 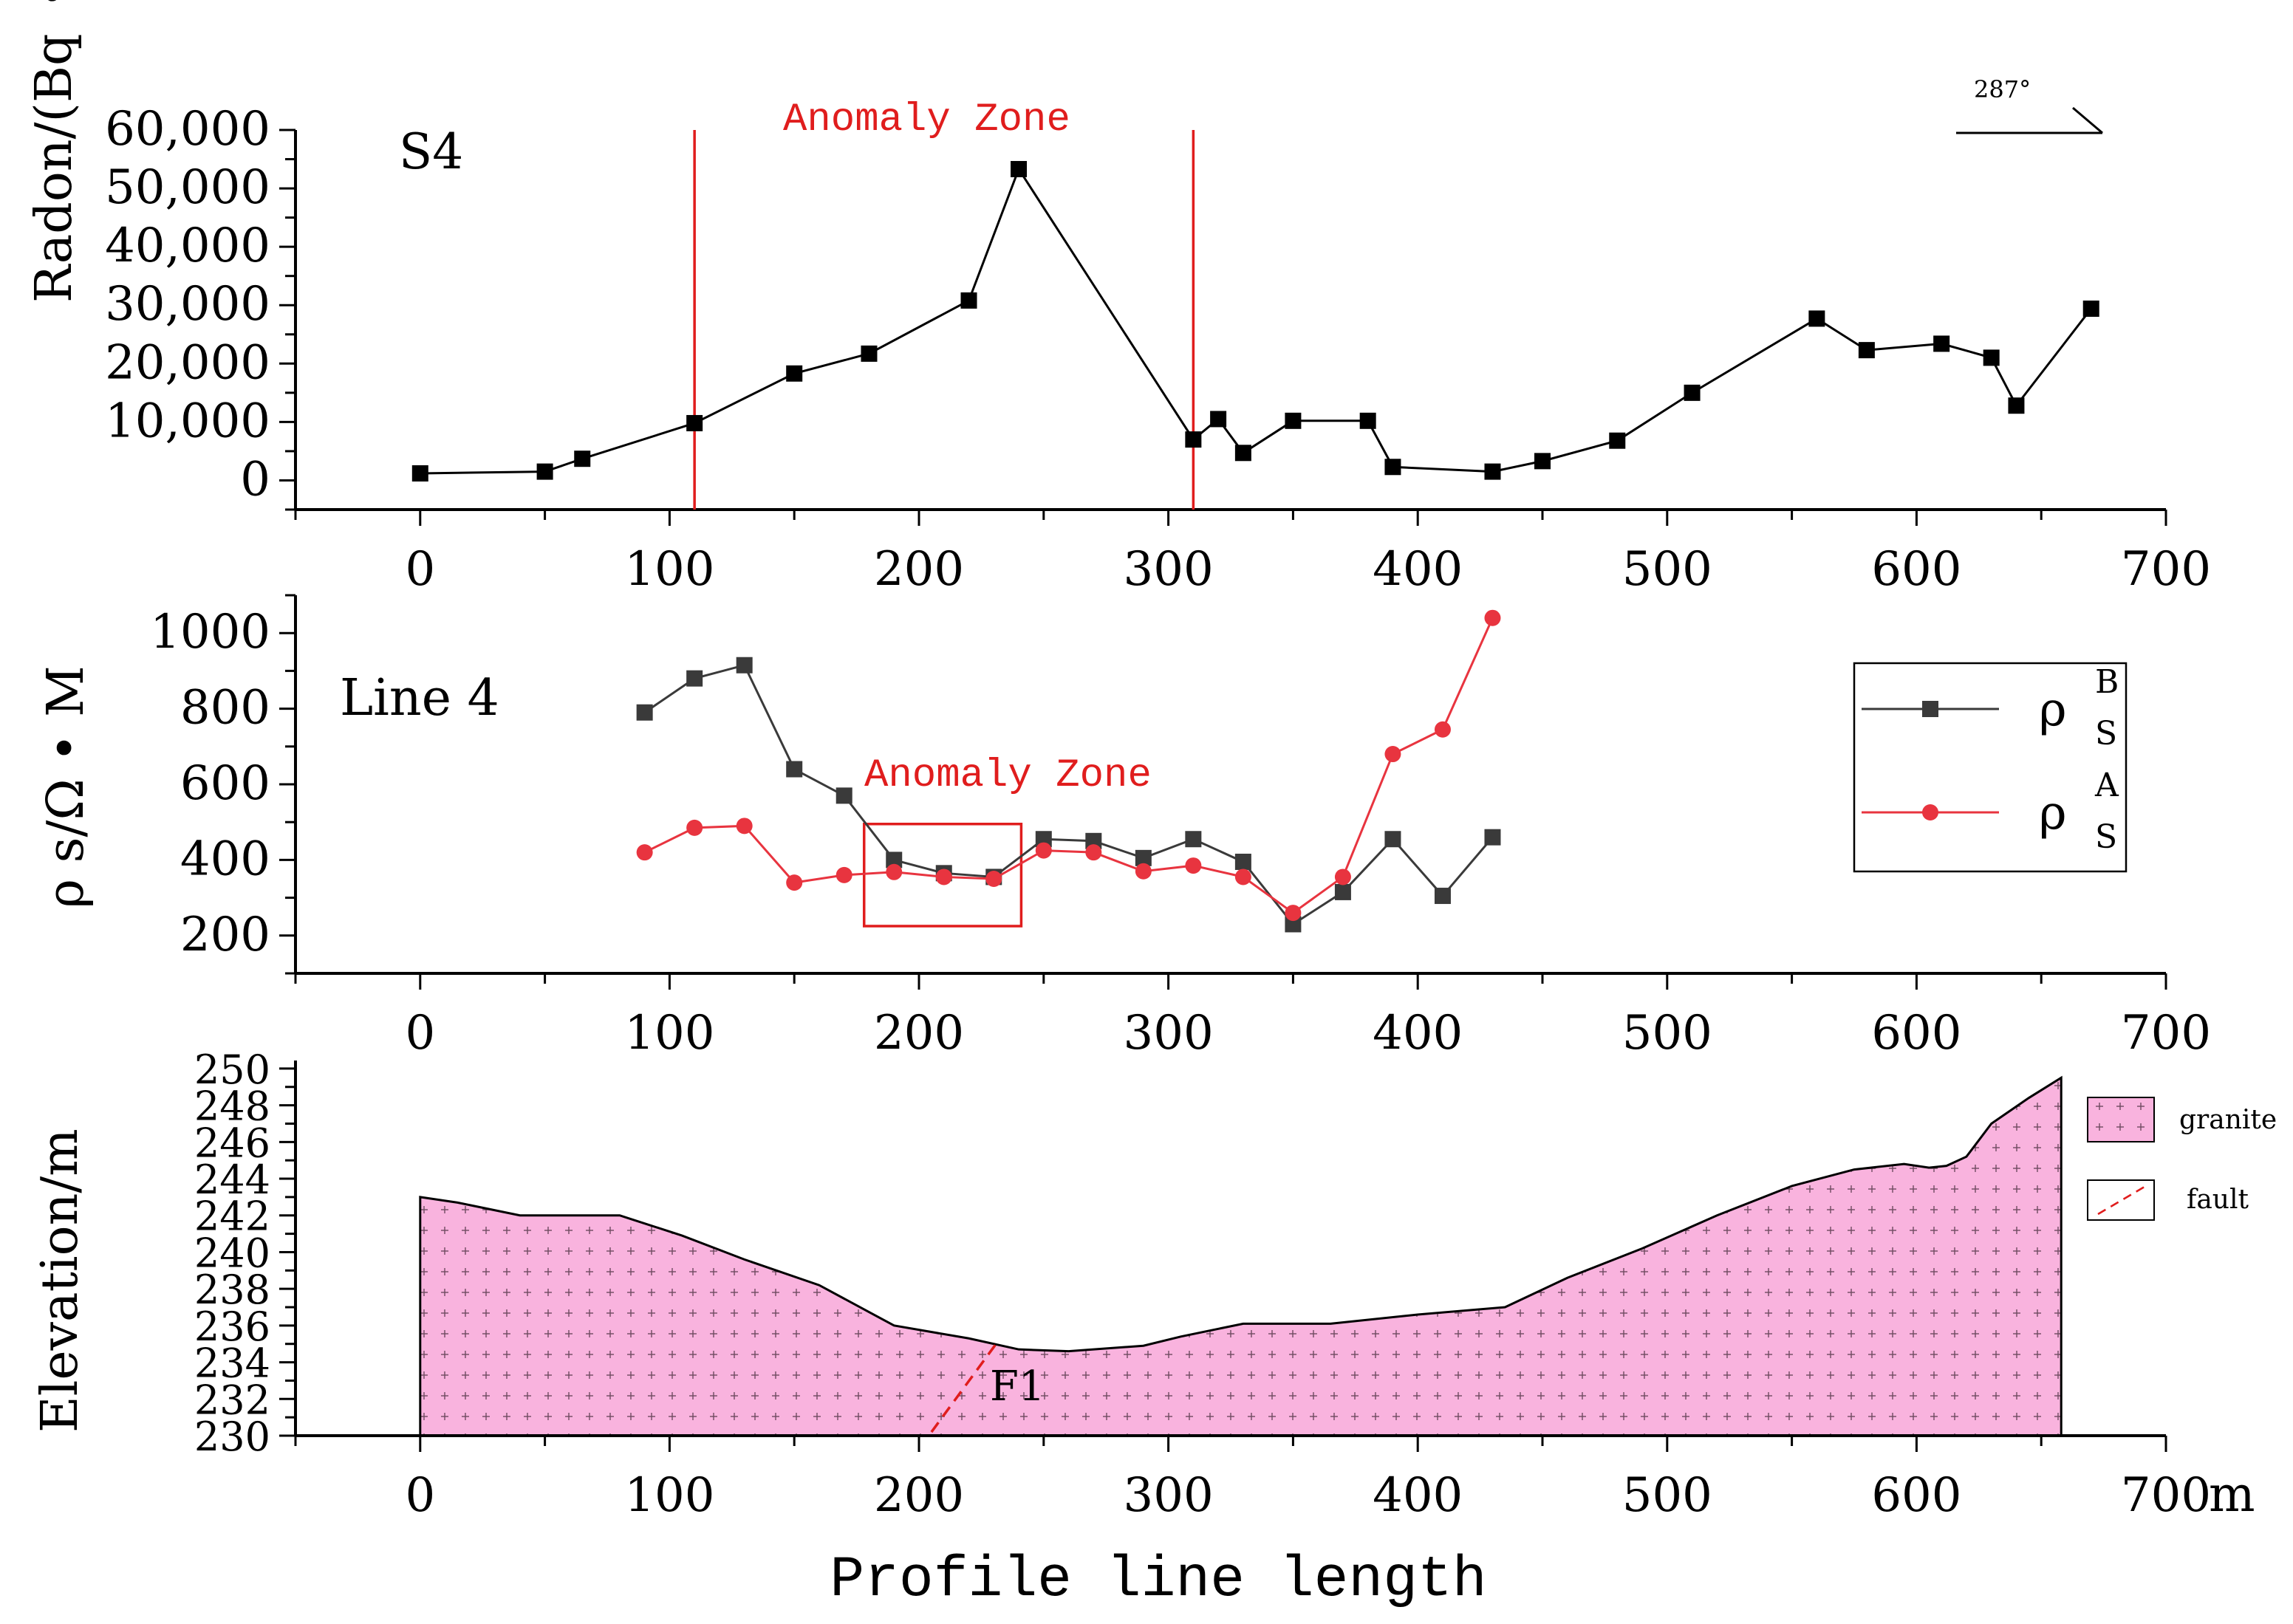 What do you see at coordinates (232, 1400) in the screenshot?
I see `y-tick-label: 232` at bounding box center [232, 1400].